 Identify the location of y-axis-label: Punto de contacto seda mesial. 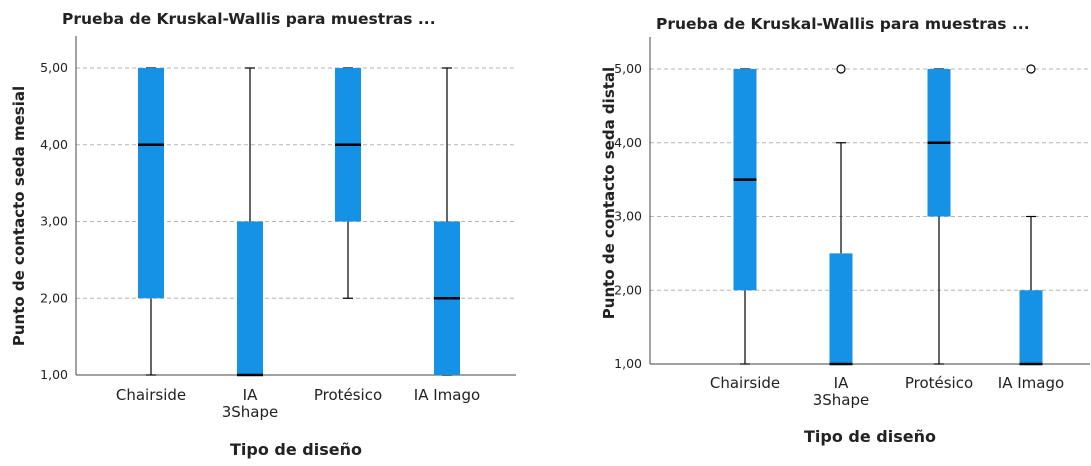
(19, 216).